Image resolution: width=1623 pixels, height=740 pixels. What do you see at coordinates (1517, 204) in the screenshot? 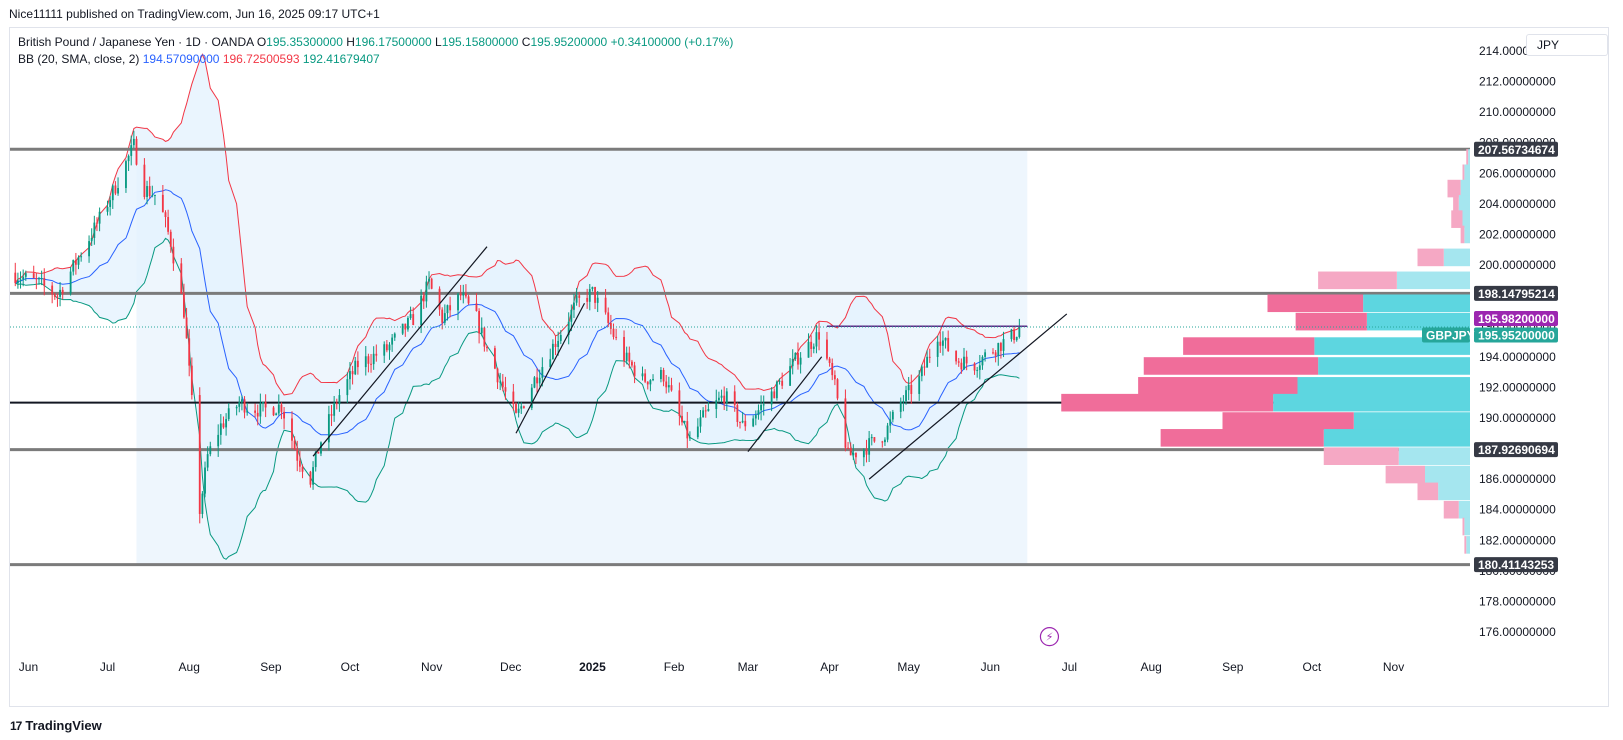
I see `y-axis-tick-label: 204.00000000` at bounding box center [1517, 204].